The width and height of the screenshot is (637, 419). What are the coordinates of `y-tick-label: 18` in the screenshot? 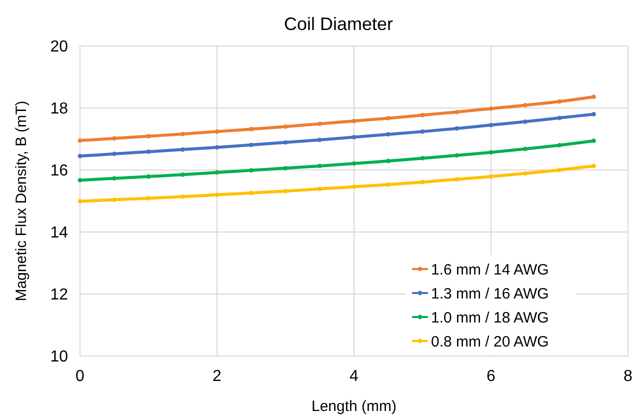 It's located at (59, 109).